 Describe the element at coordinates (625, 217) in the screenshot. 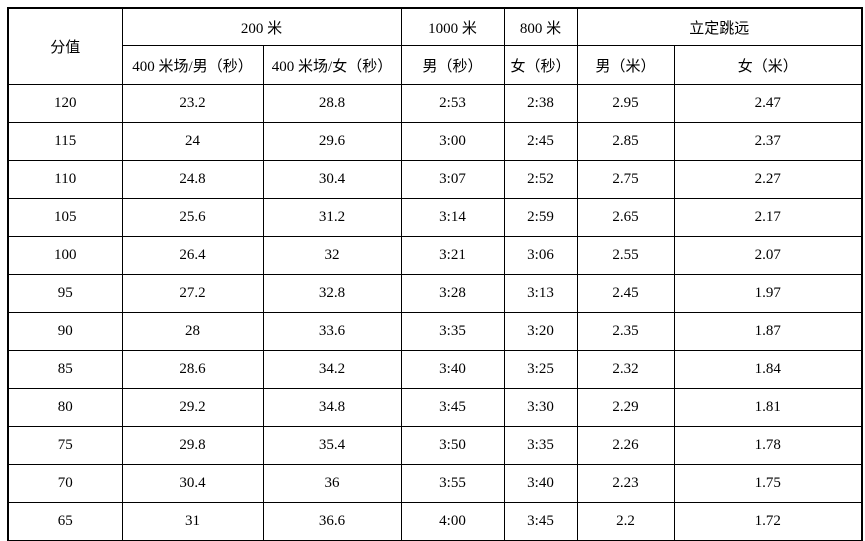

I see `jump-male-cell: 2.65` at that location.